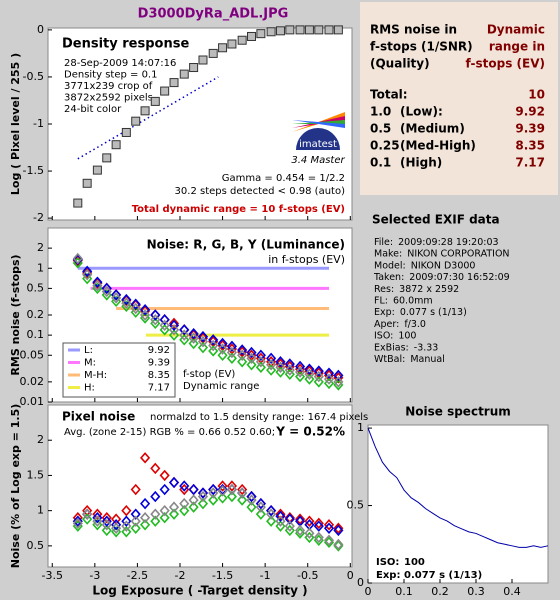 This screenshot has height=600, width=560. I want to click on exif-key: Make:, so click(388, 253).